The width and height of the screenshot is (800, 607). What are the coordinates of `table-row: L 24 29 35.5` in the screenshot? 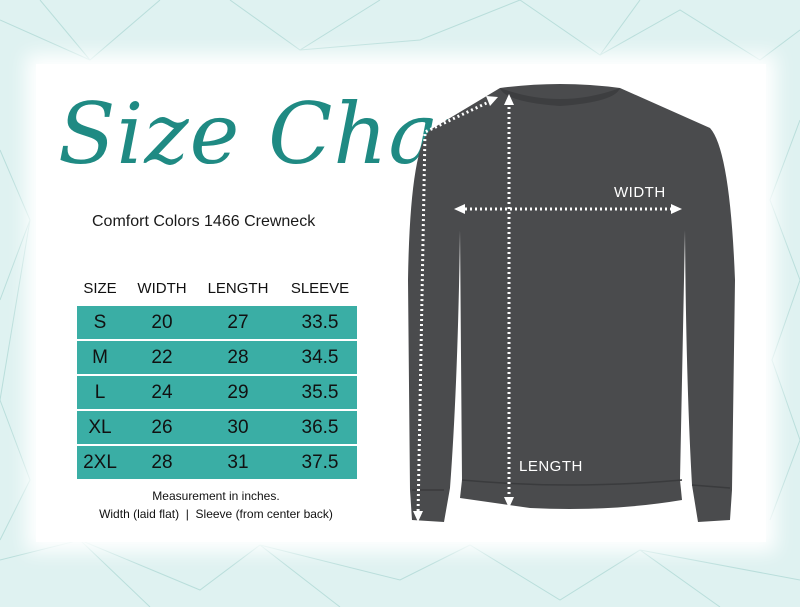 It's located at (217, 392).